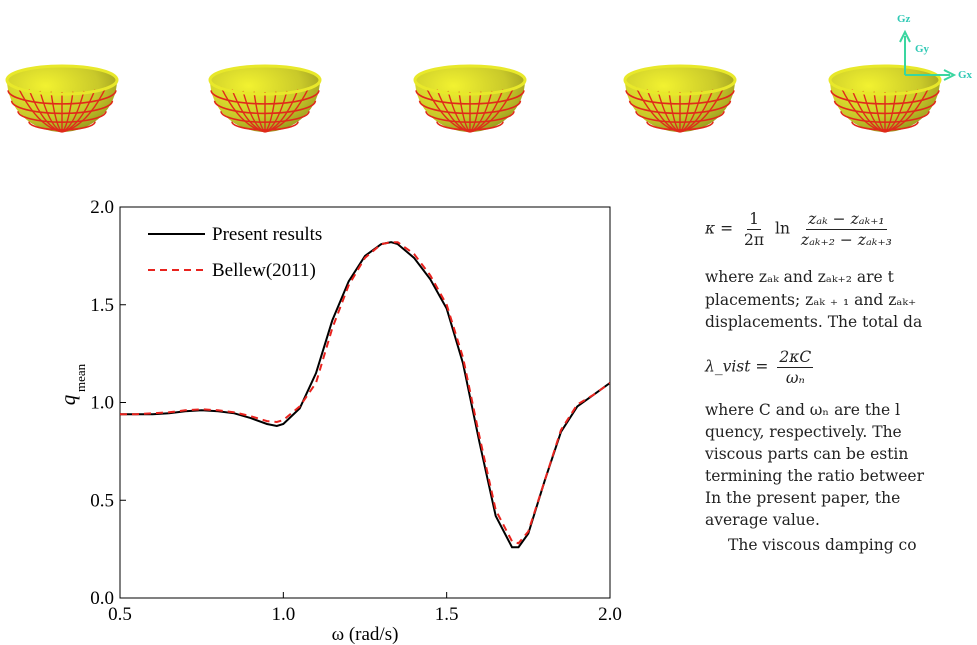 The image size is (977, 645). Describe the element at coordinates (737, 366) in the screenshot. I see `eq-lhs: λ_vist =` at that location.